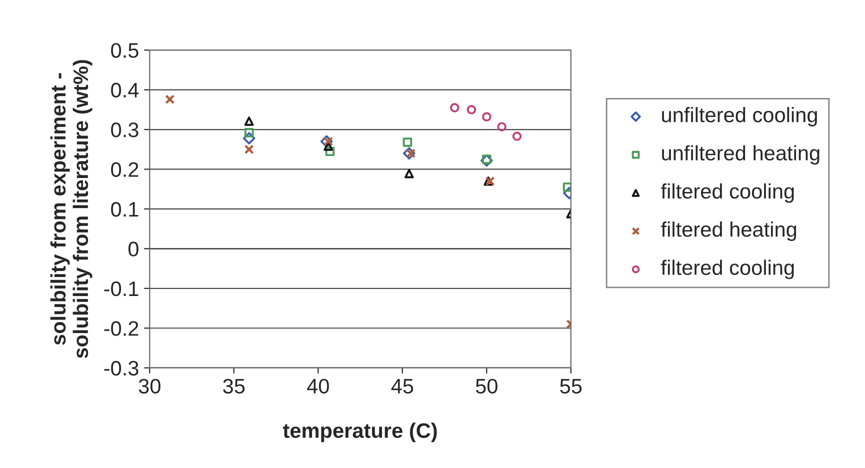 Image resolution: width=865 pixels, height=468 pixels. What do you see at coordinates (124, 130) in the screenshot?
I see `y-tick-label: 0.3` at bounding box center [124, 130].